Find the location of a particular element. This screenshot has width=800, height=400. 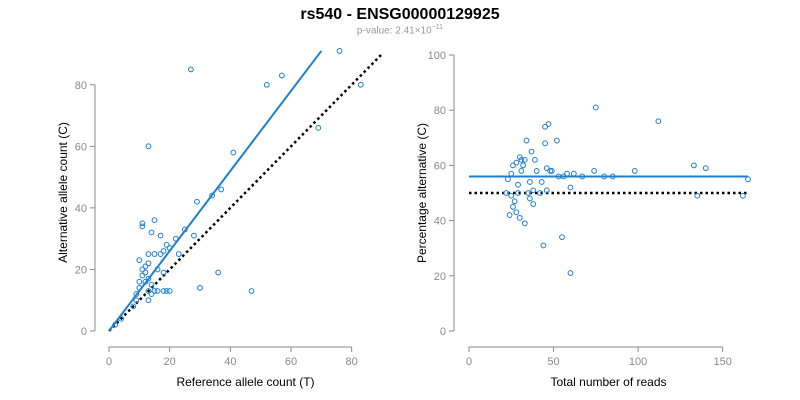

left-x-tick-label: 60 is located at coordinates (291, 362).